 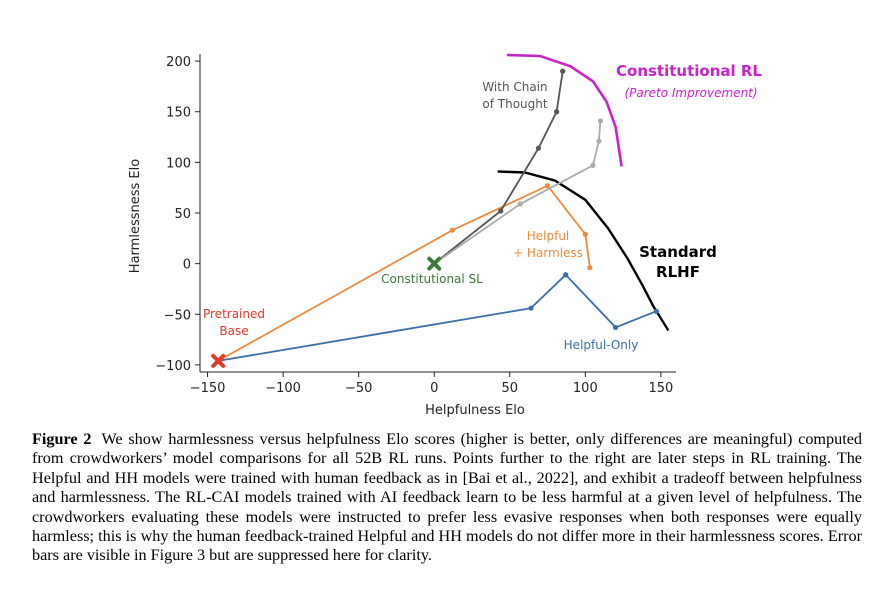 I want to click on x-tick-label: 50, so click(x=510, y=388).